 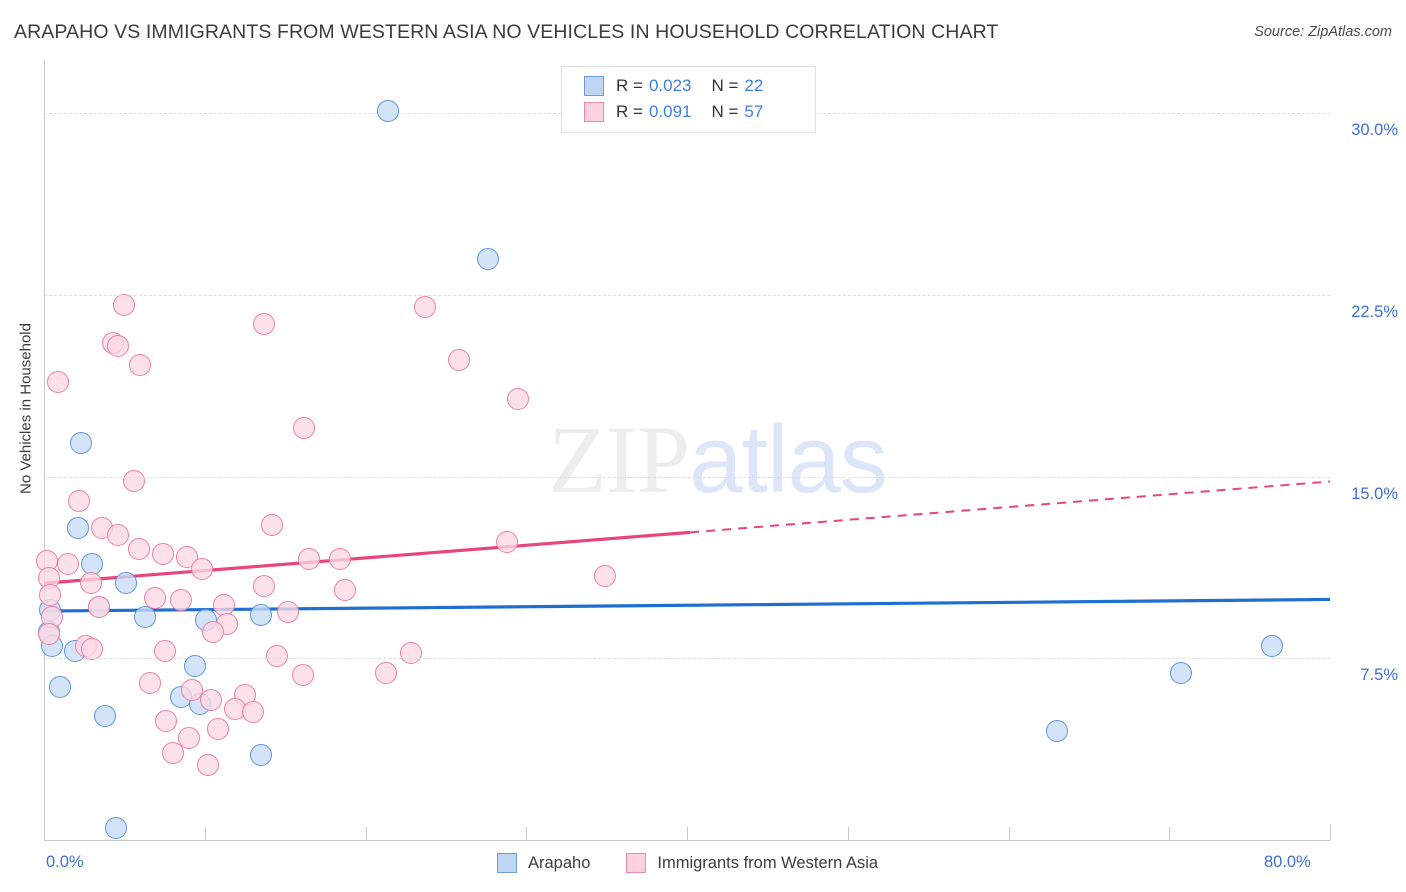 I want to click on trend-lines, so click(x=687, y=546).